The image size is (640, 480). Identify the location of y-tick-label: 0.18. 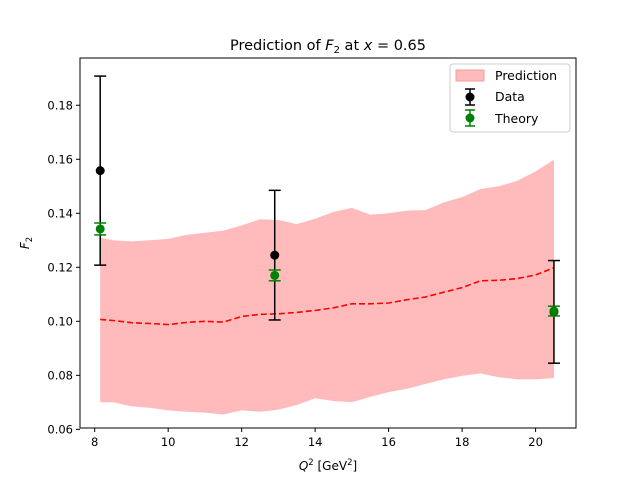
(60, 105).